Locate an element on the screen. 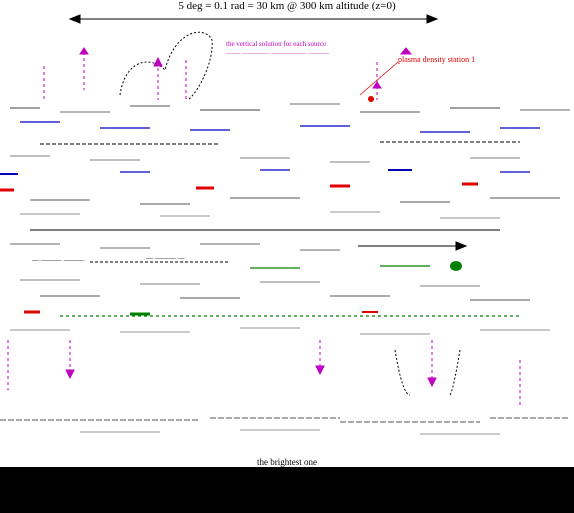  vertical-solution-note-line2: —— ———— ————— ——— is located at coordinates (278, 53).